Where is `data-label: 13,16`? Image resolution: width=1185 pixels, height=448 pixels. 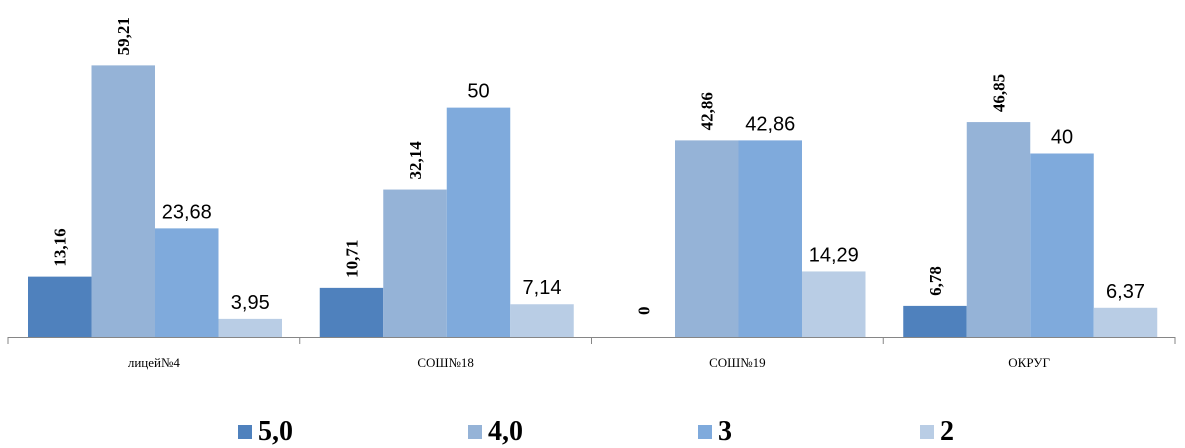 data-label: 13,16 is located at coordinates (60, 247).